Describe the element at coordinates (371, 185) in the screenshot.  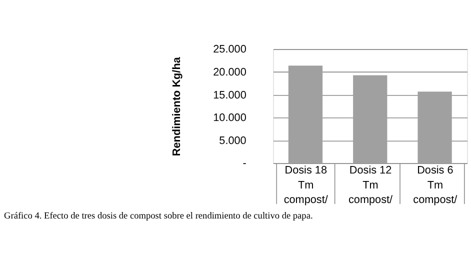
I see `x-tick-label: Dosis 12 Tm compost/` at that location.